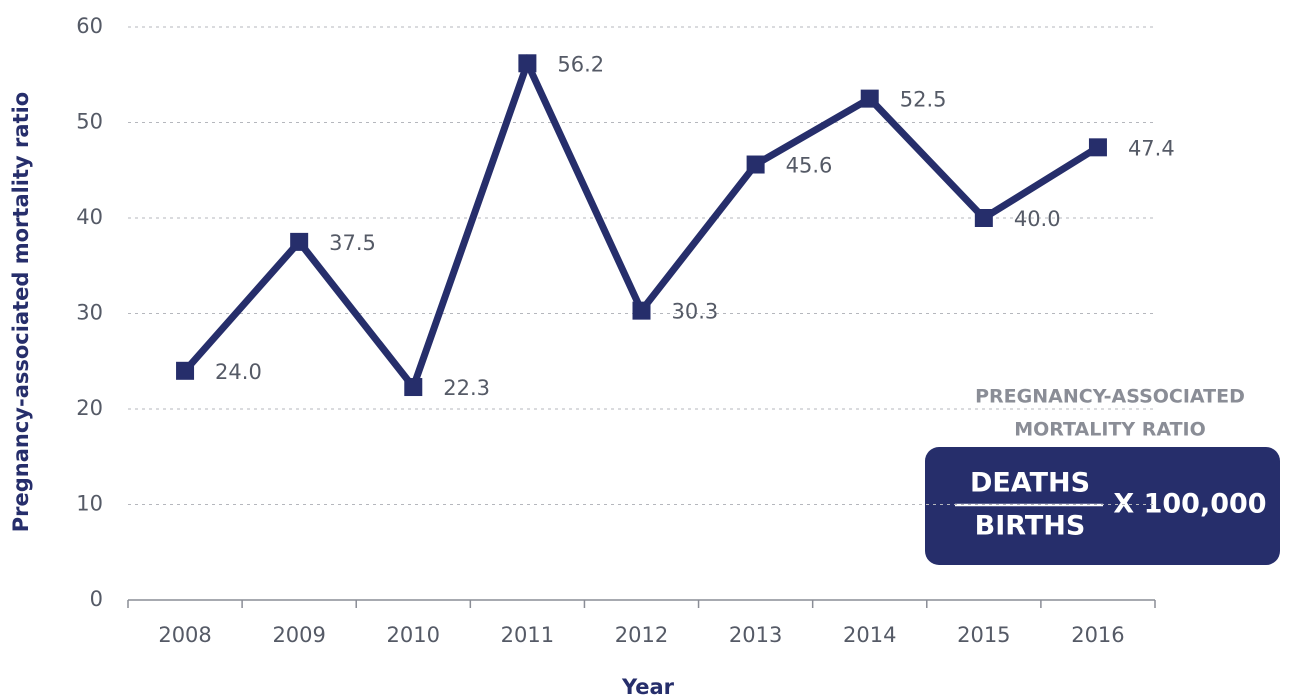  Describe the element at coordinates (755, 635) in the screenshot. I see `x-tick-label: 2013` at that location.